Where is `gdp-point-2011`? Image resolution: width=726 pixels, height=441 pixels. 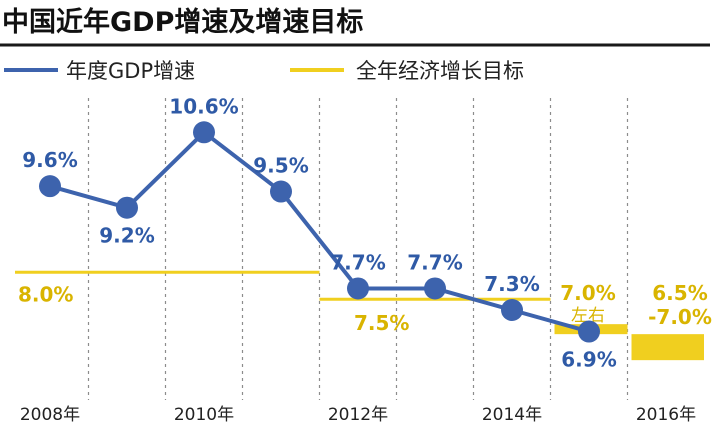 gdp-point-2011 is located at coordinates (281, 191).